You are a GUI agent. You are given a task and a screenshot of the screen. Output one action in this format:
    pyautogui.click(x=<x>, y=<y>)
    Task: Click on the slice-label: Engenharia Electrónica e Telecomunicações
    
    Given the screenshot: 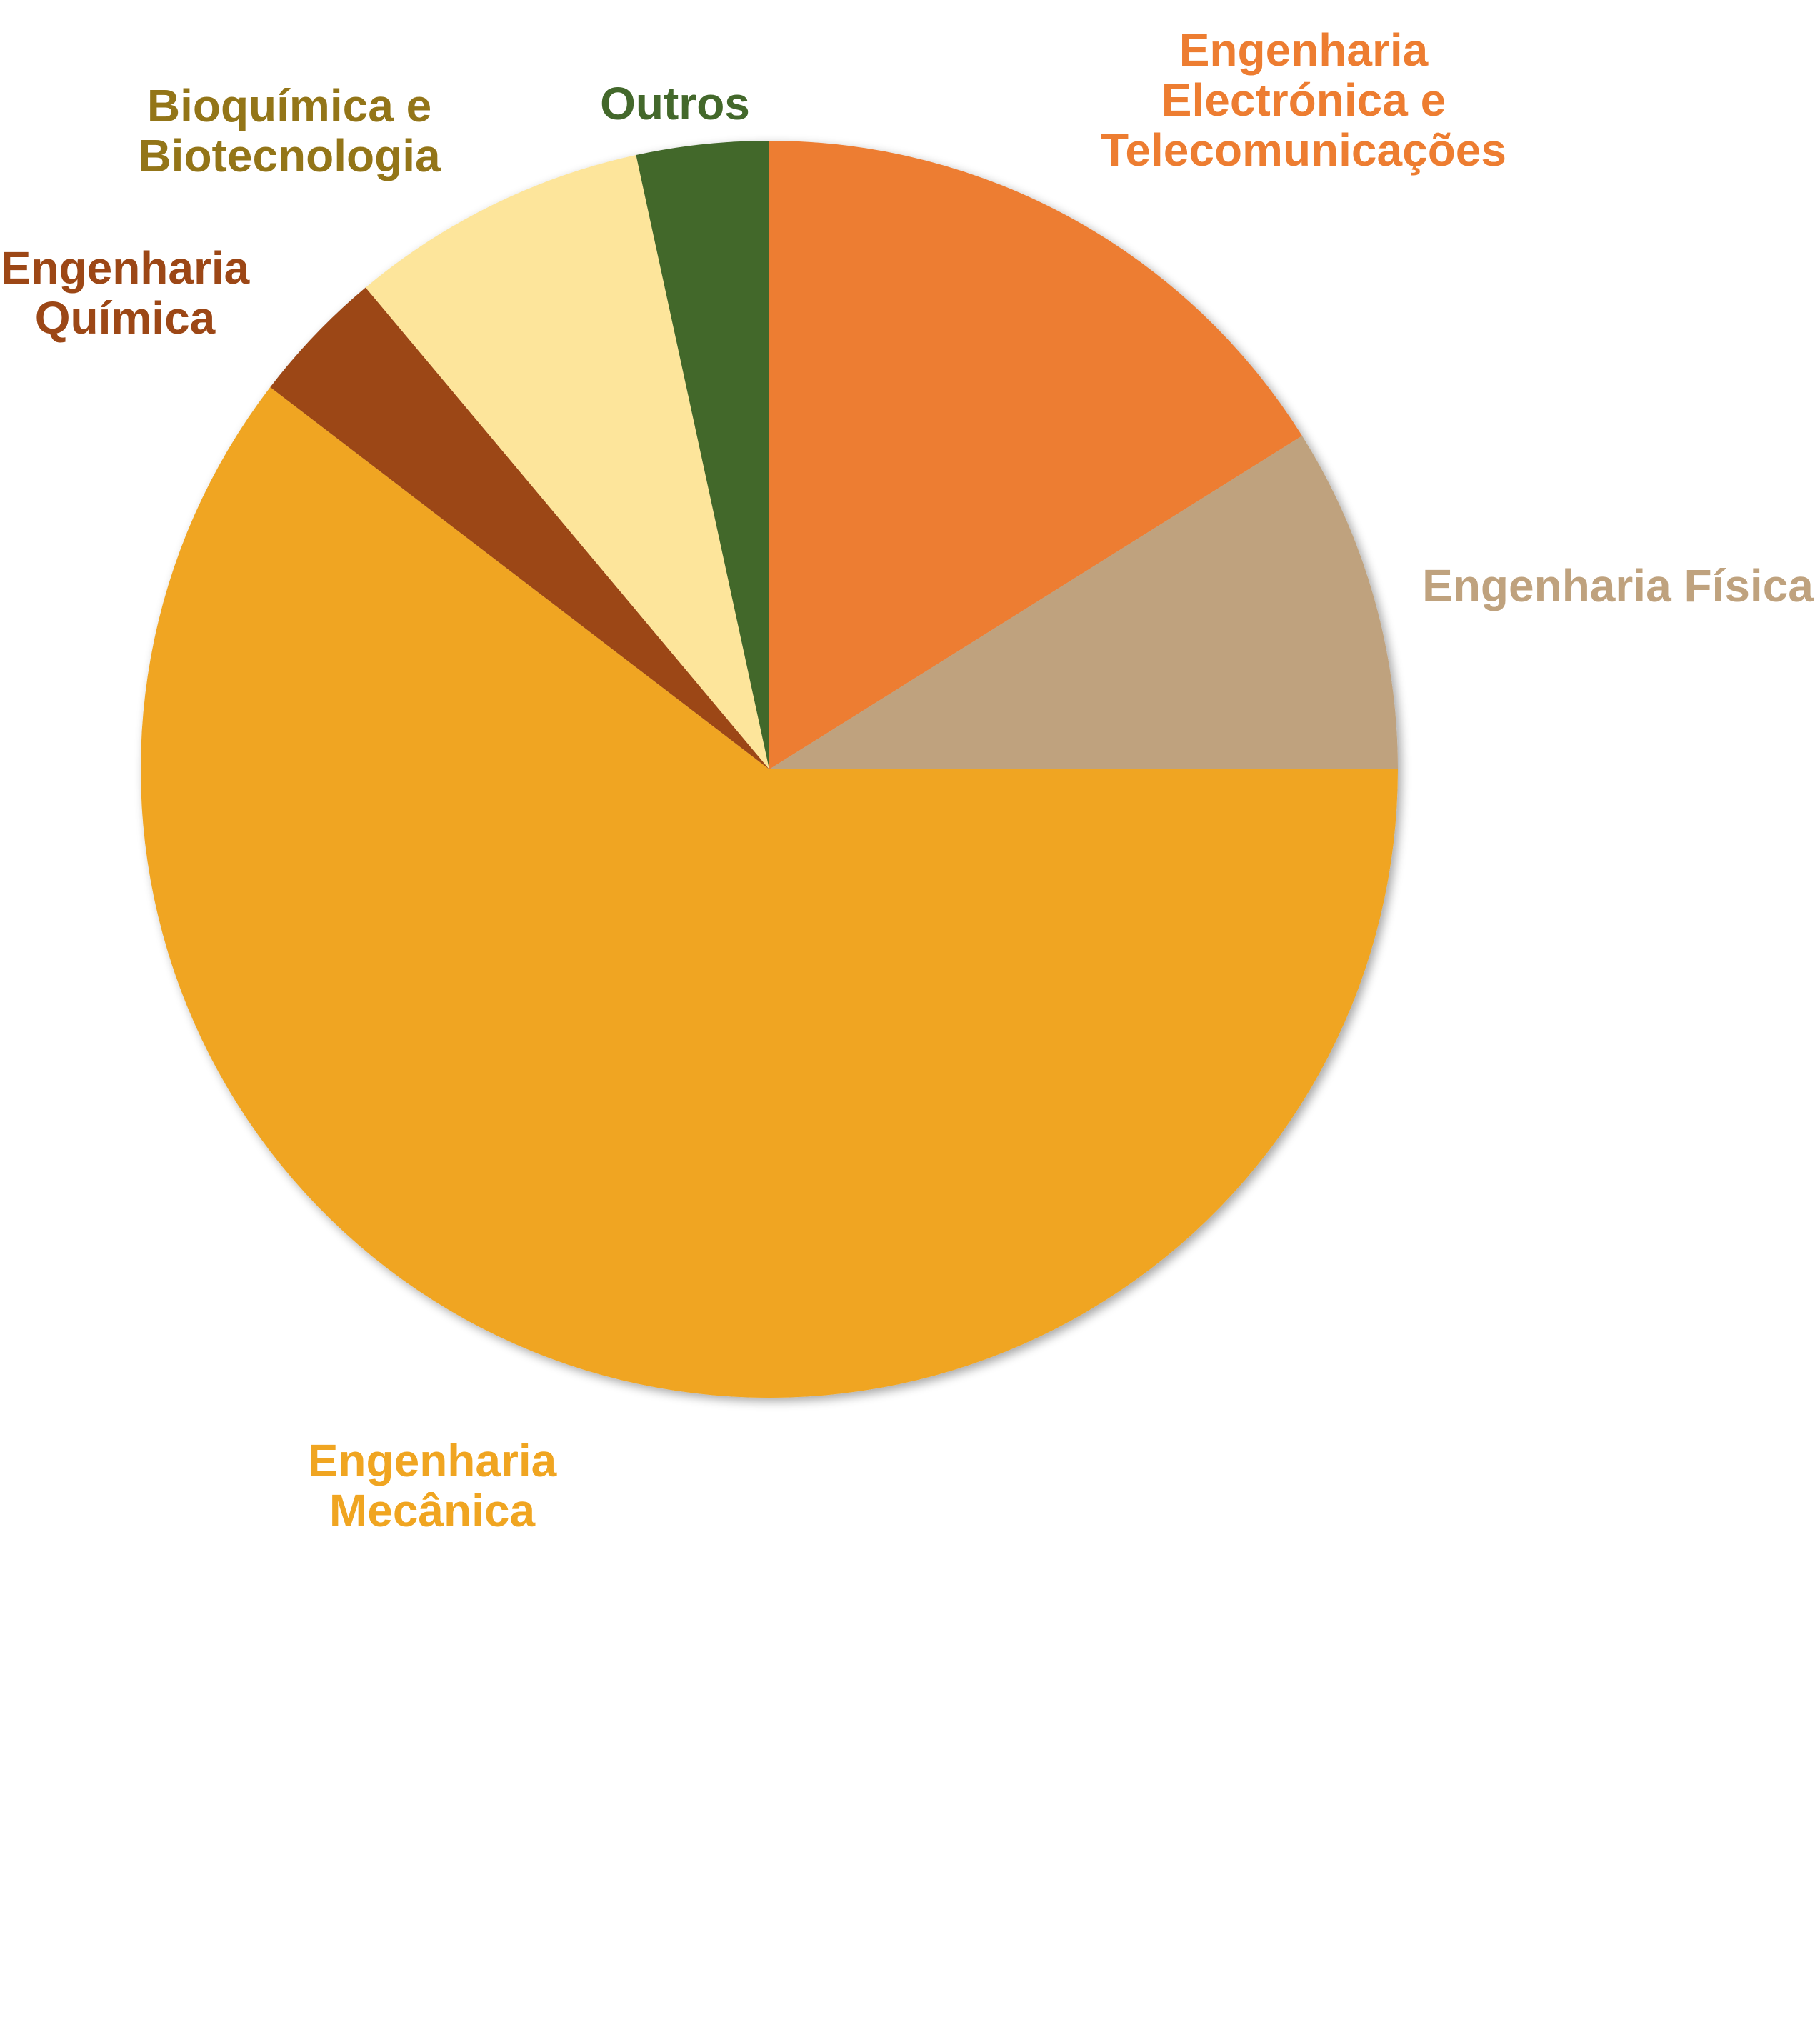 What is the action you would take?
    pyautogui.click(x=1303, y=100)
    